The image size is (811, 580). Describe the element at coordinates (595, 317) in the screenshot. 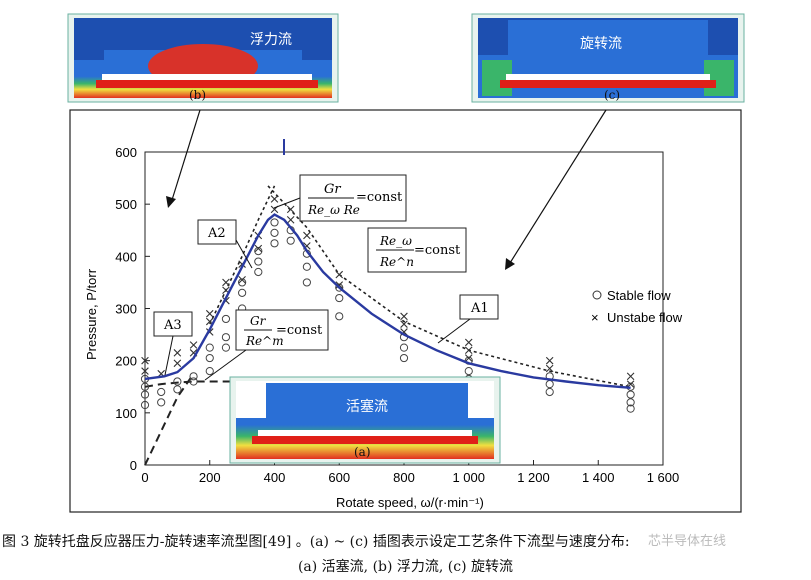

I see `legend-marker-unstable: ×` at that location.